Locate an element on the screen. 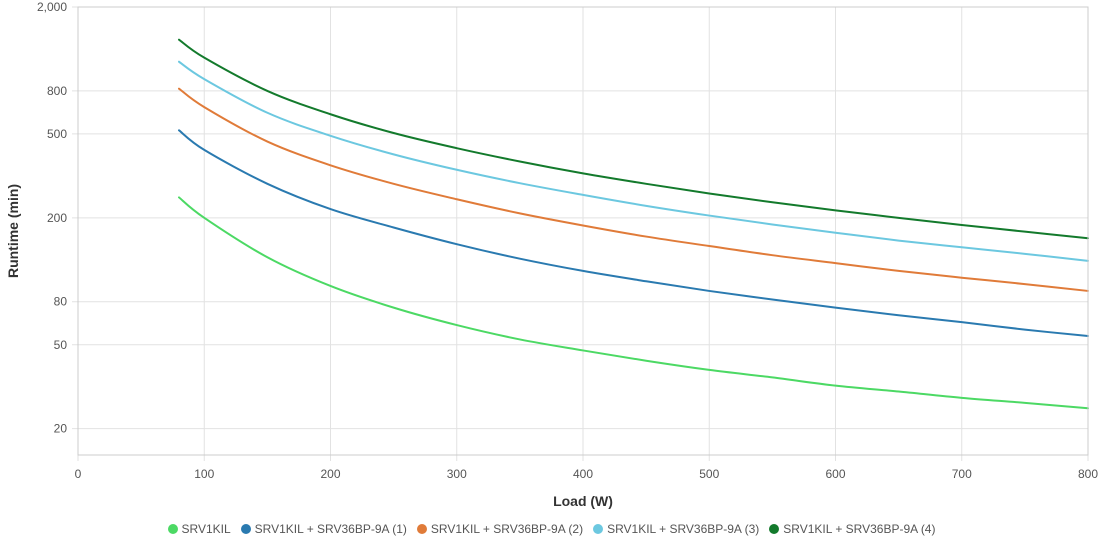 The image size is (1103, 550). x-axis-title: Load (W) is located at coordinates (583, 501).